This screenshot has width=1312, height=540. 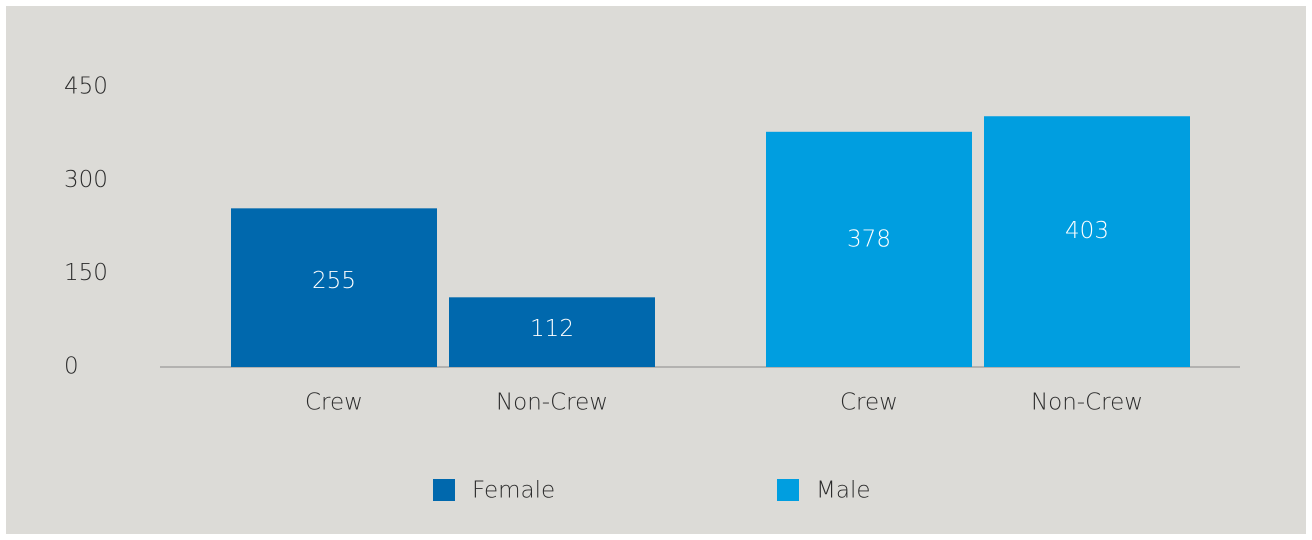 What do you see at coordinates (86, 87) in the screenshot?
I see `y-tick-label: 450` at bounding box center [86, 87].